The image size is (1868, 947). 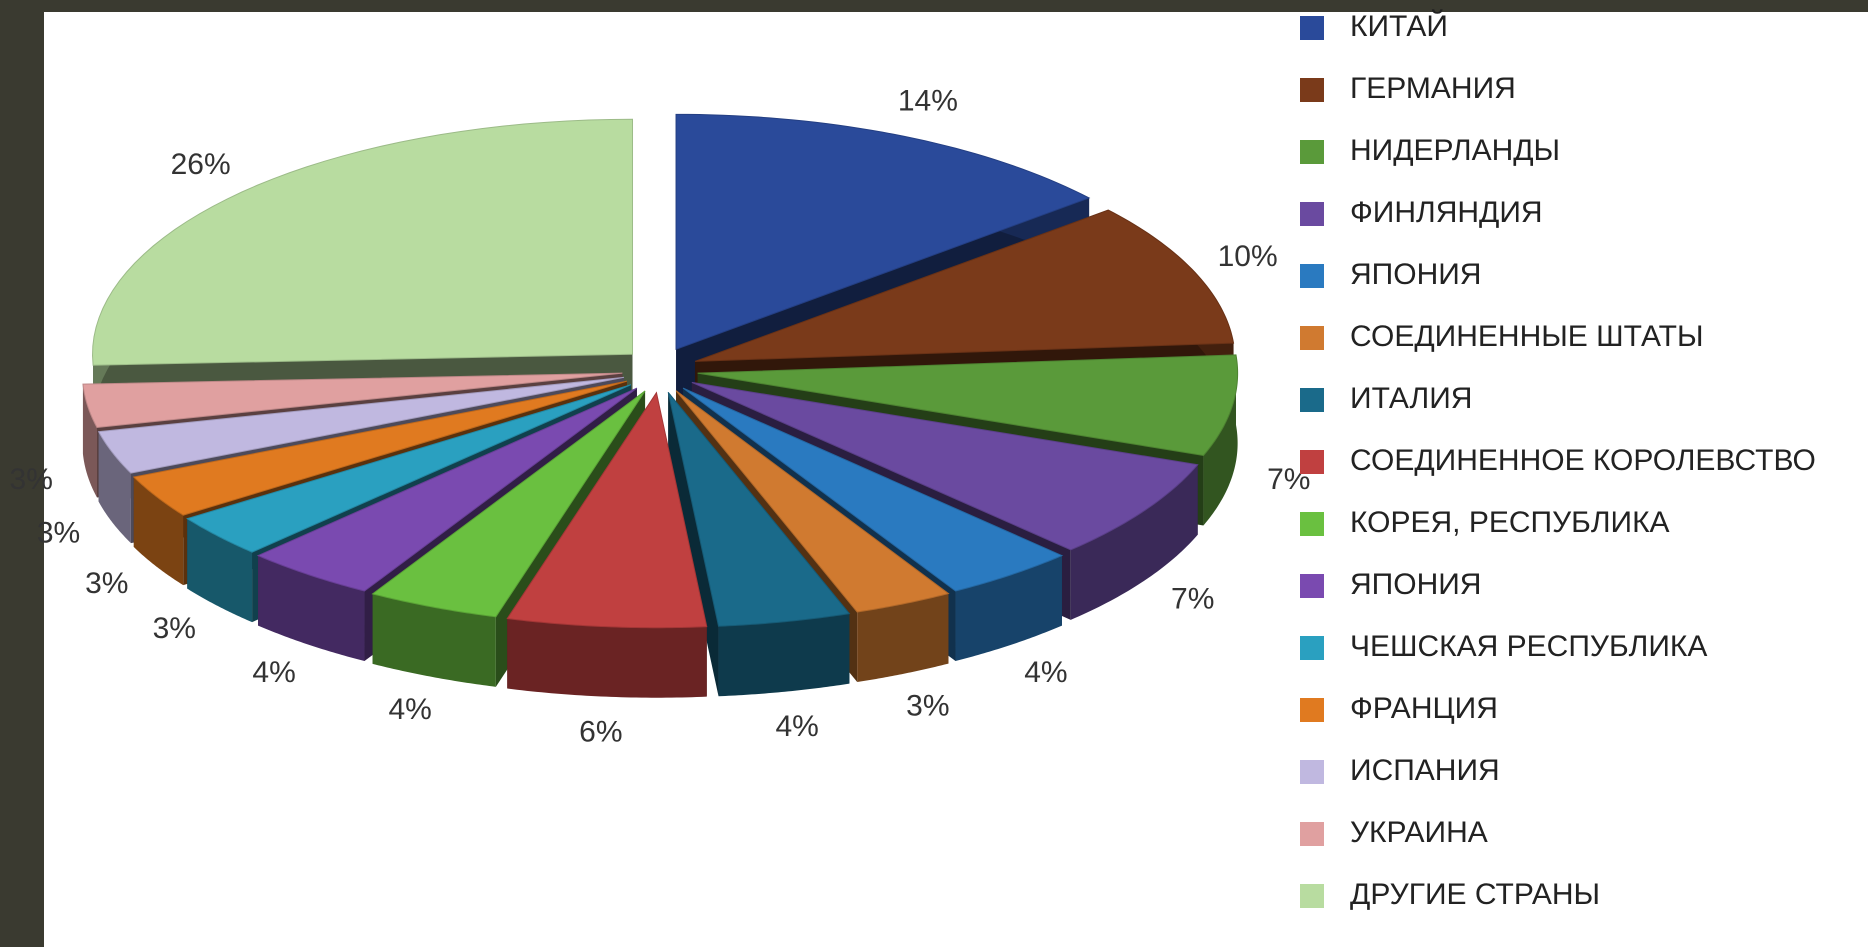 I want to click on legend-label: УКРАИНА, so click(x=1419, y=832).